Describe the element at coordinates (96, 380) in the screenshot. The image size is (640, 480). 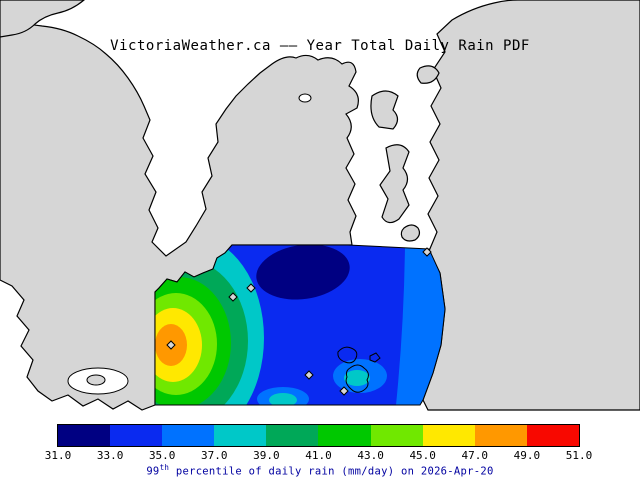
I see `islet` at that location.